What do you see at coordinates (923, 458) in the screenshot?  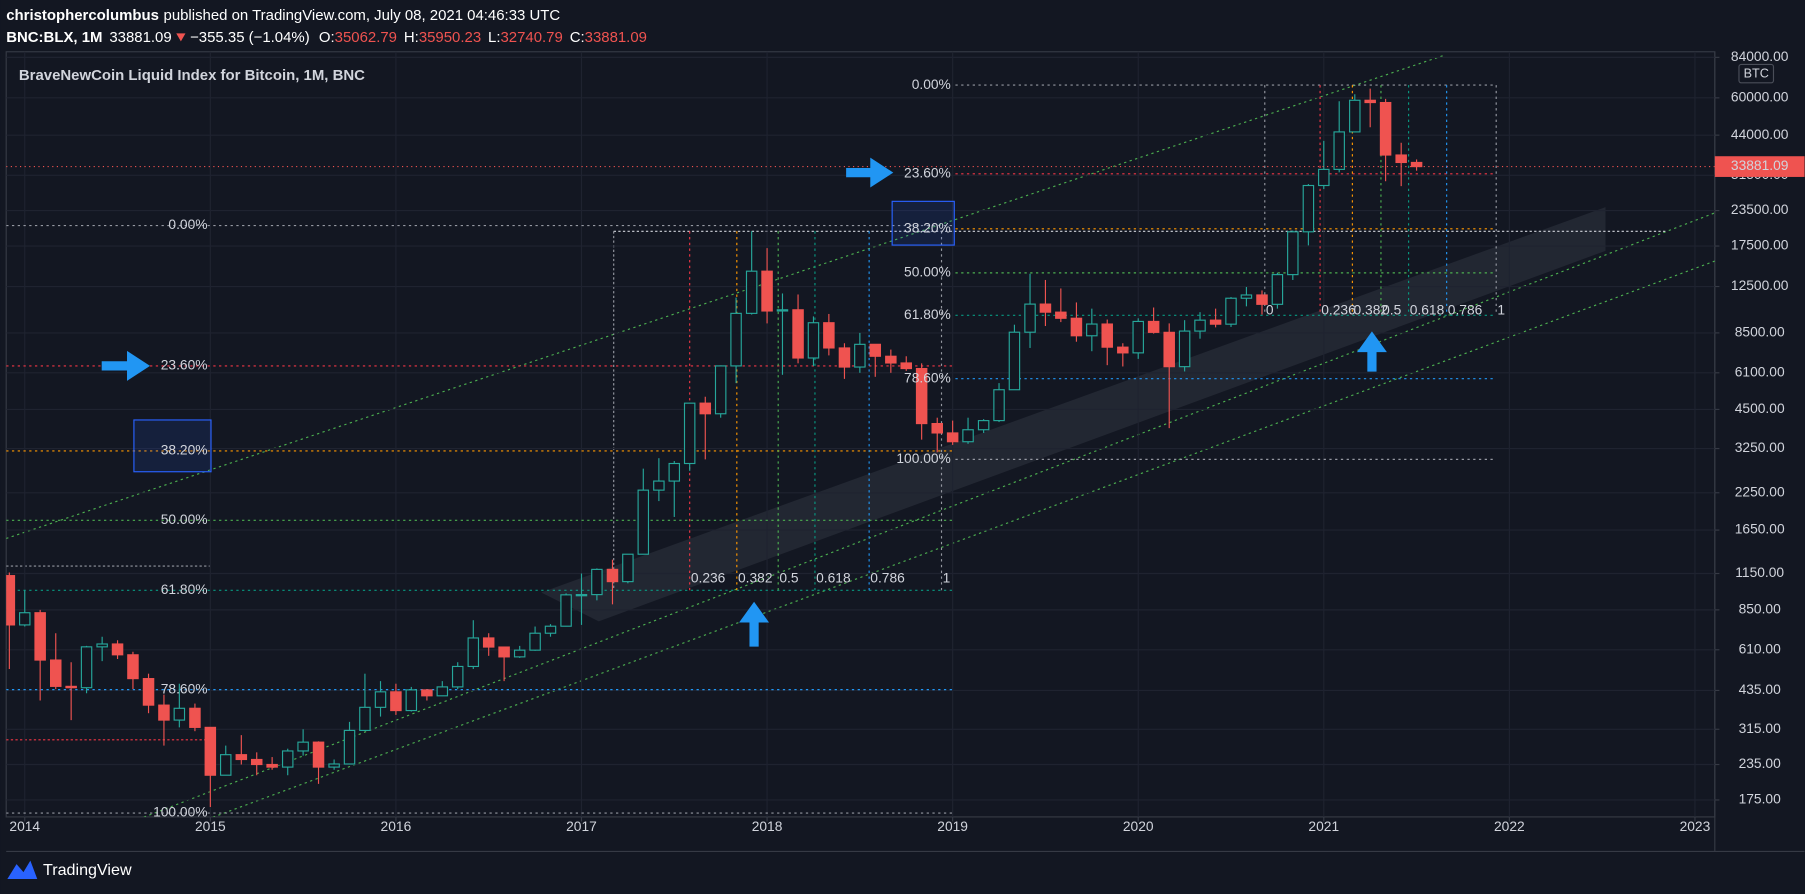 I see `fib-level-label: 100.00%` at bounding box center [923, 458].